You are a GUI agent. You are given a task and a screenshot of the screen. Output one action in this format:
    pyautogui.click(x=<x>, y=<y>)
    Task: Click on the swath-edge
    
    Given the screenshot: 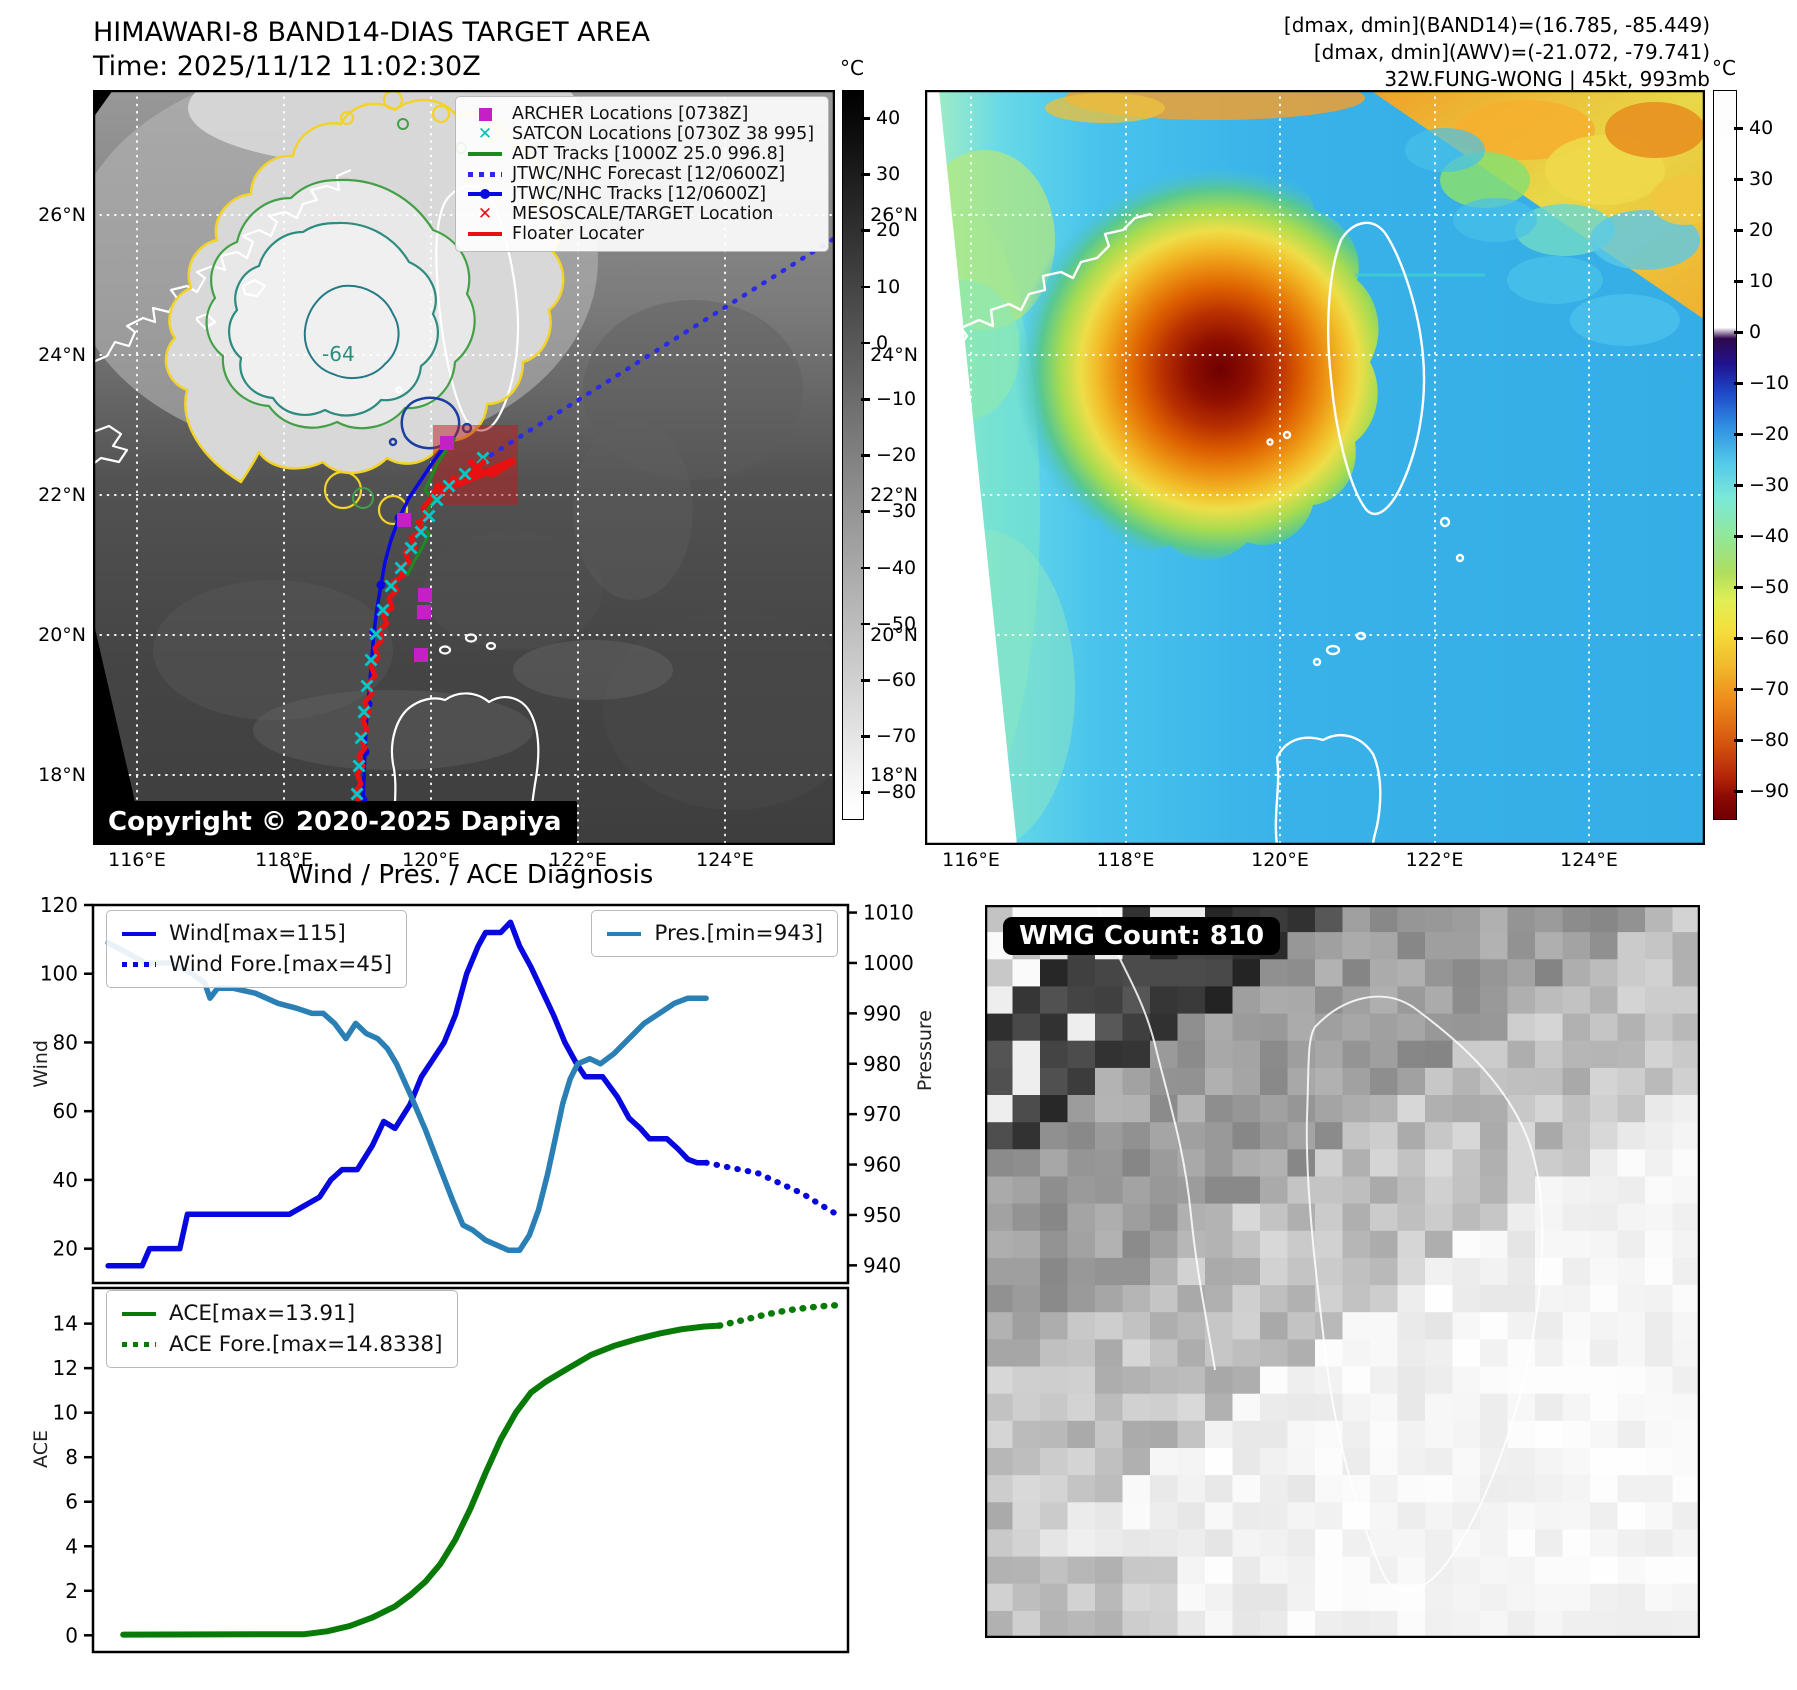 What is the action you would take?
    pyautogui.click(x=119, y=732)
    